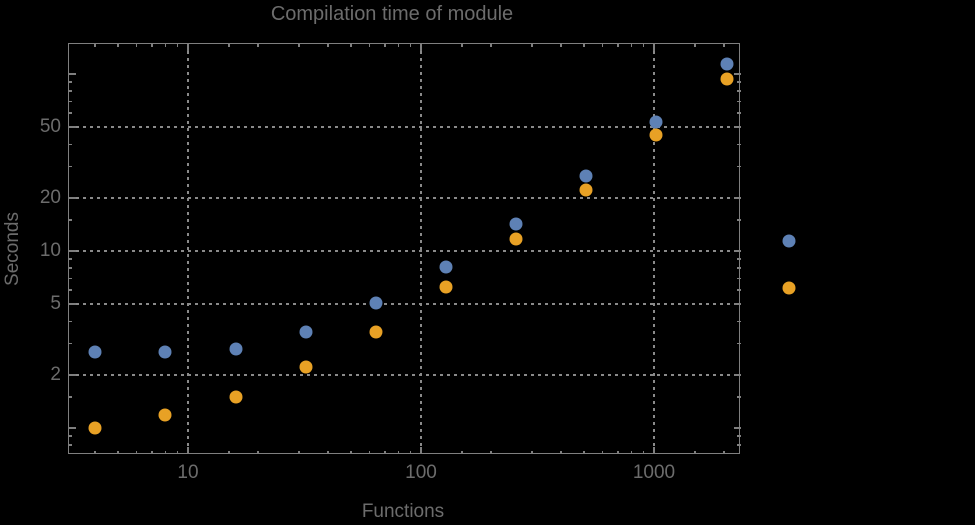  What do you see at coordinates (50, 127) in the screenshot?
I see `y-tick-label: 50` at bounding box center [50, 127].